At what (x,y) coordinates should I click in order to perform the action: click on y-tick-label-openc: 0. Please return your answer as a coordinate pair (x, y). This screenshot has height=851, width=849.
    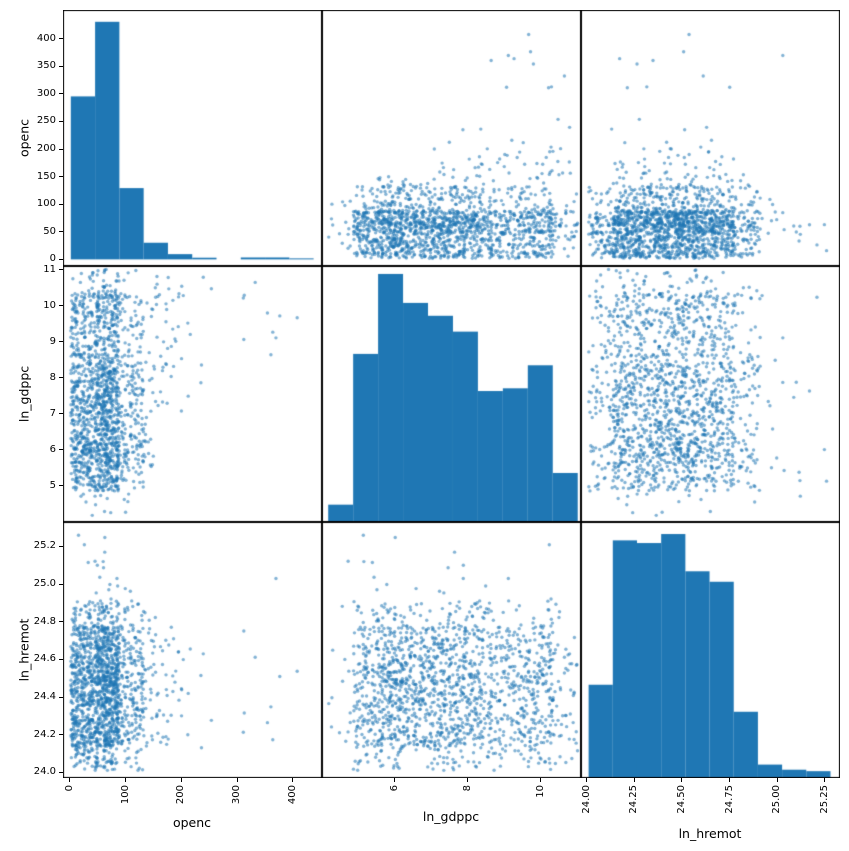
    Looking at the image, I should click on (52, 259).